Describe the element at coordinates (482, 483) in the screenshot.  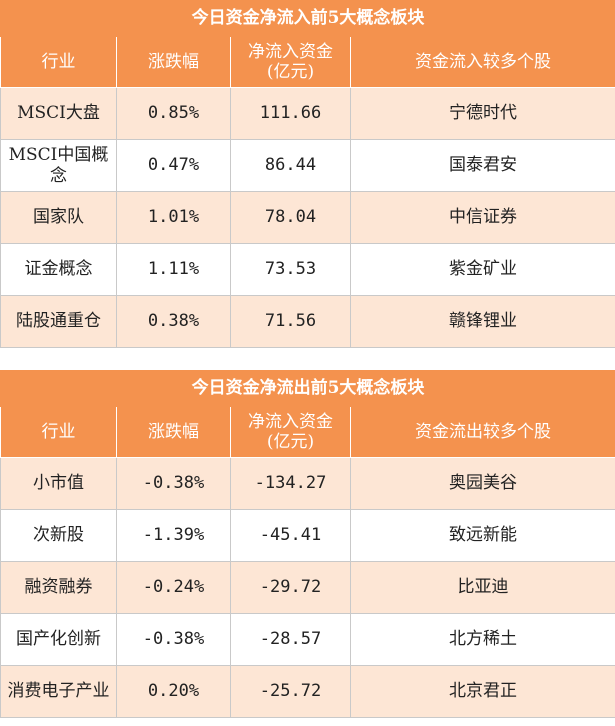
I see `stock-cell: 奥园美谷` at that location.